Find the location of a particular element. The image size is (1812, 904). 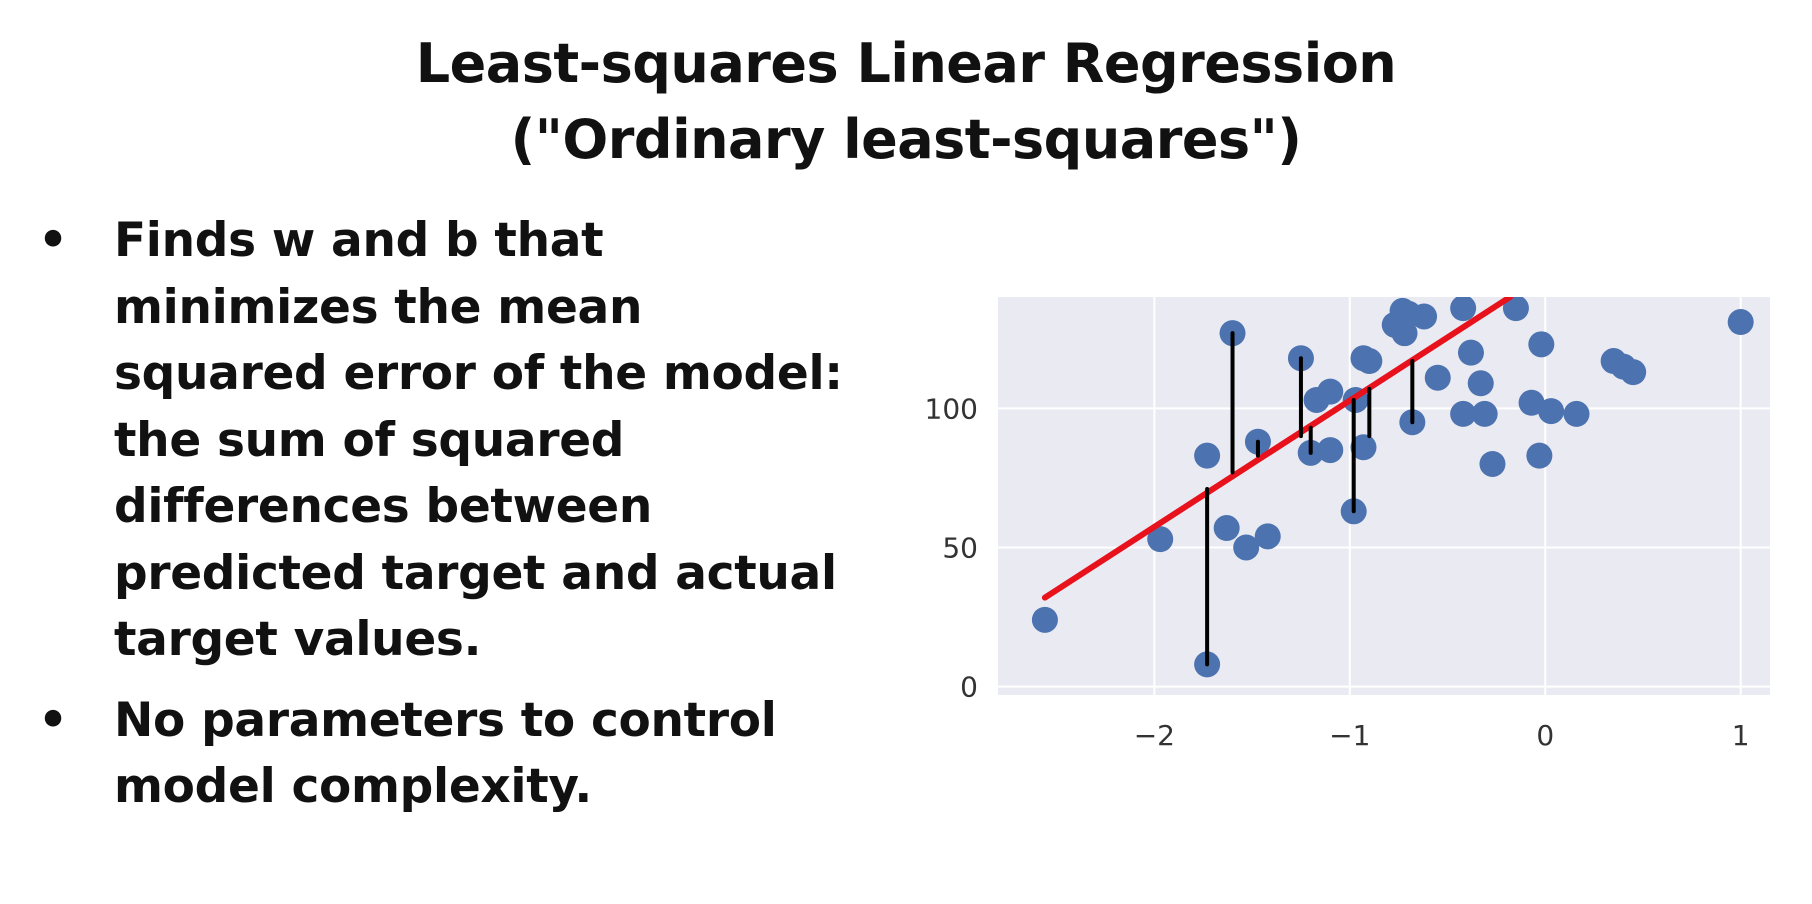

x-tick-label: 0 is located at coordinates (1545, 735).